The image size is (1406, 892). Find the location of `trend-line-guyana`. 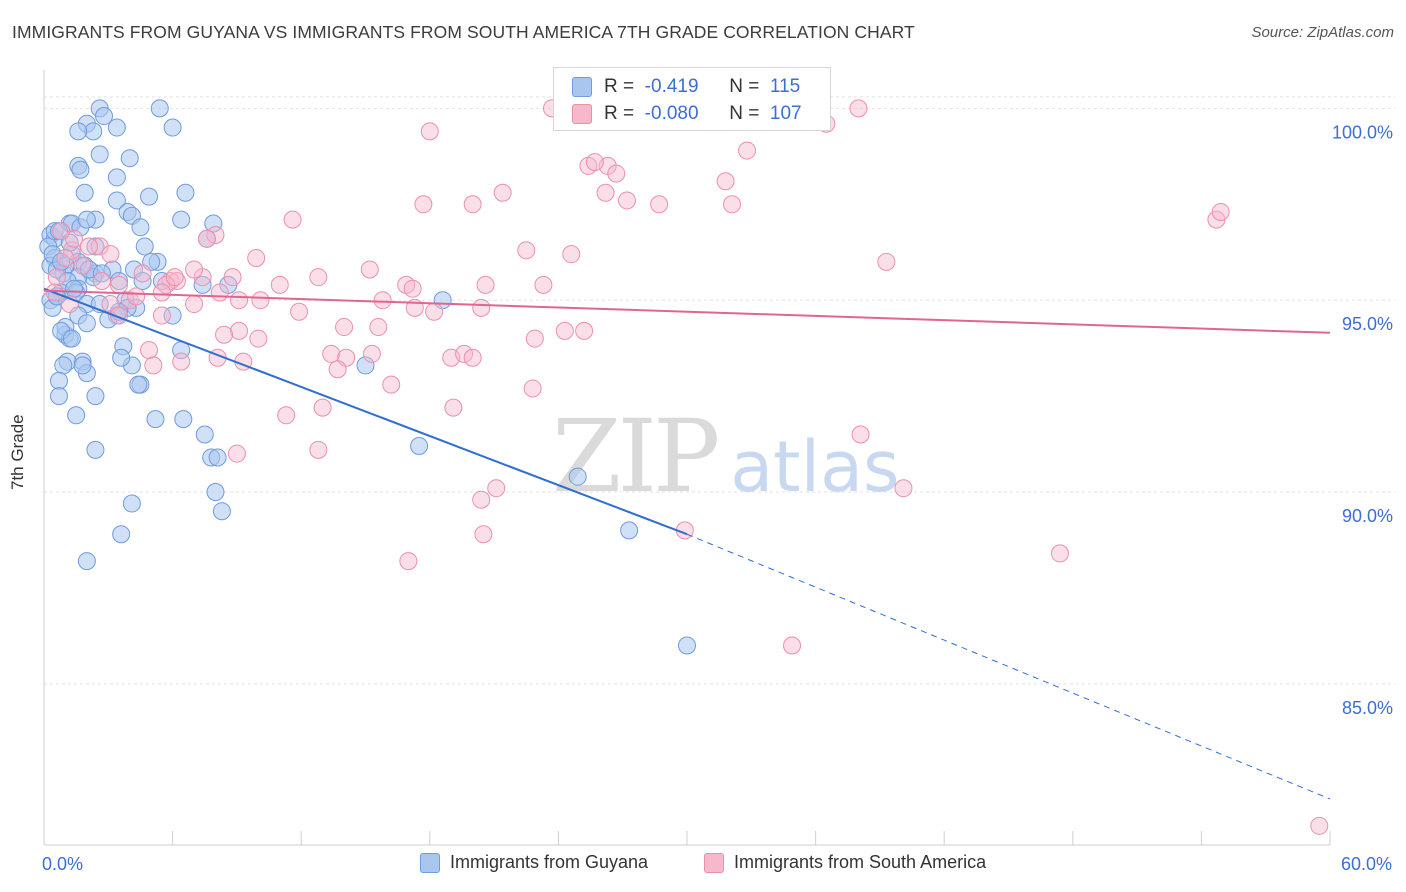

trend-line-guyana is located at coordinates (365, 411).